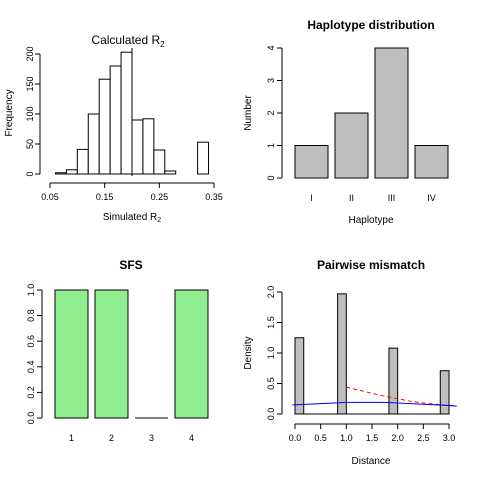 The width and height of the screenshot is (480, 480). I want to click on x-tick-label: 1.5, so click(372, 438).